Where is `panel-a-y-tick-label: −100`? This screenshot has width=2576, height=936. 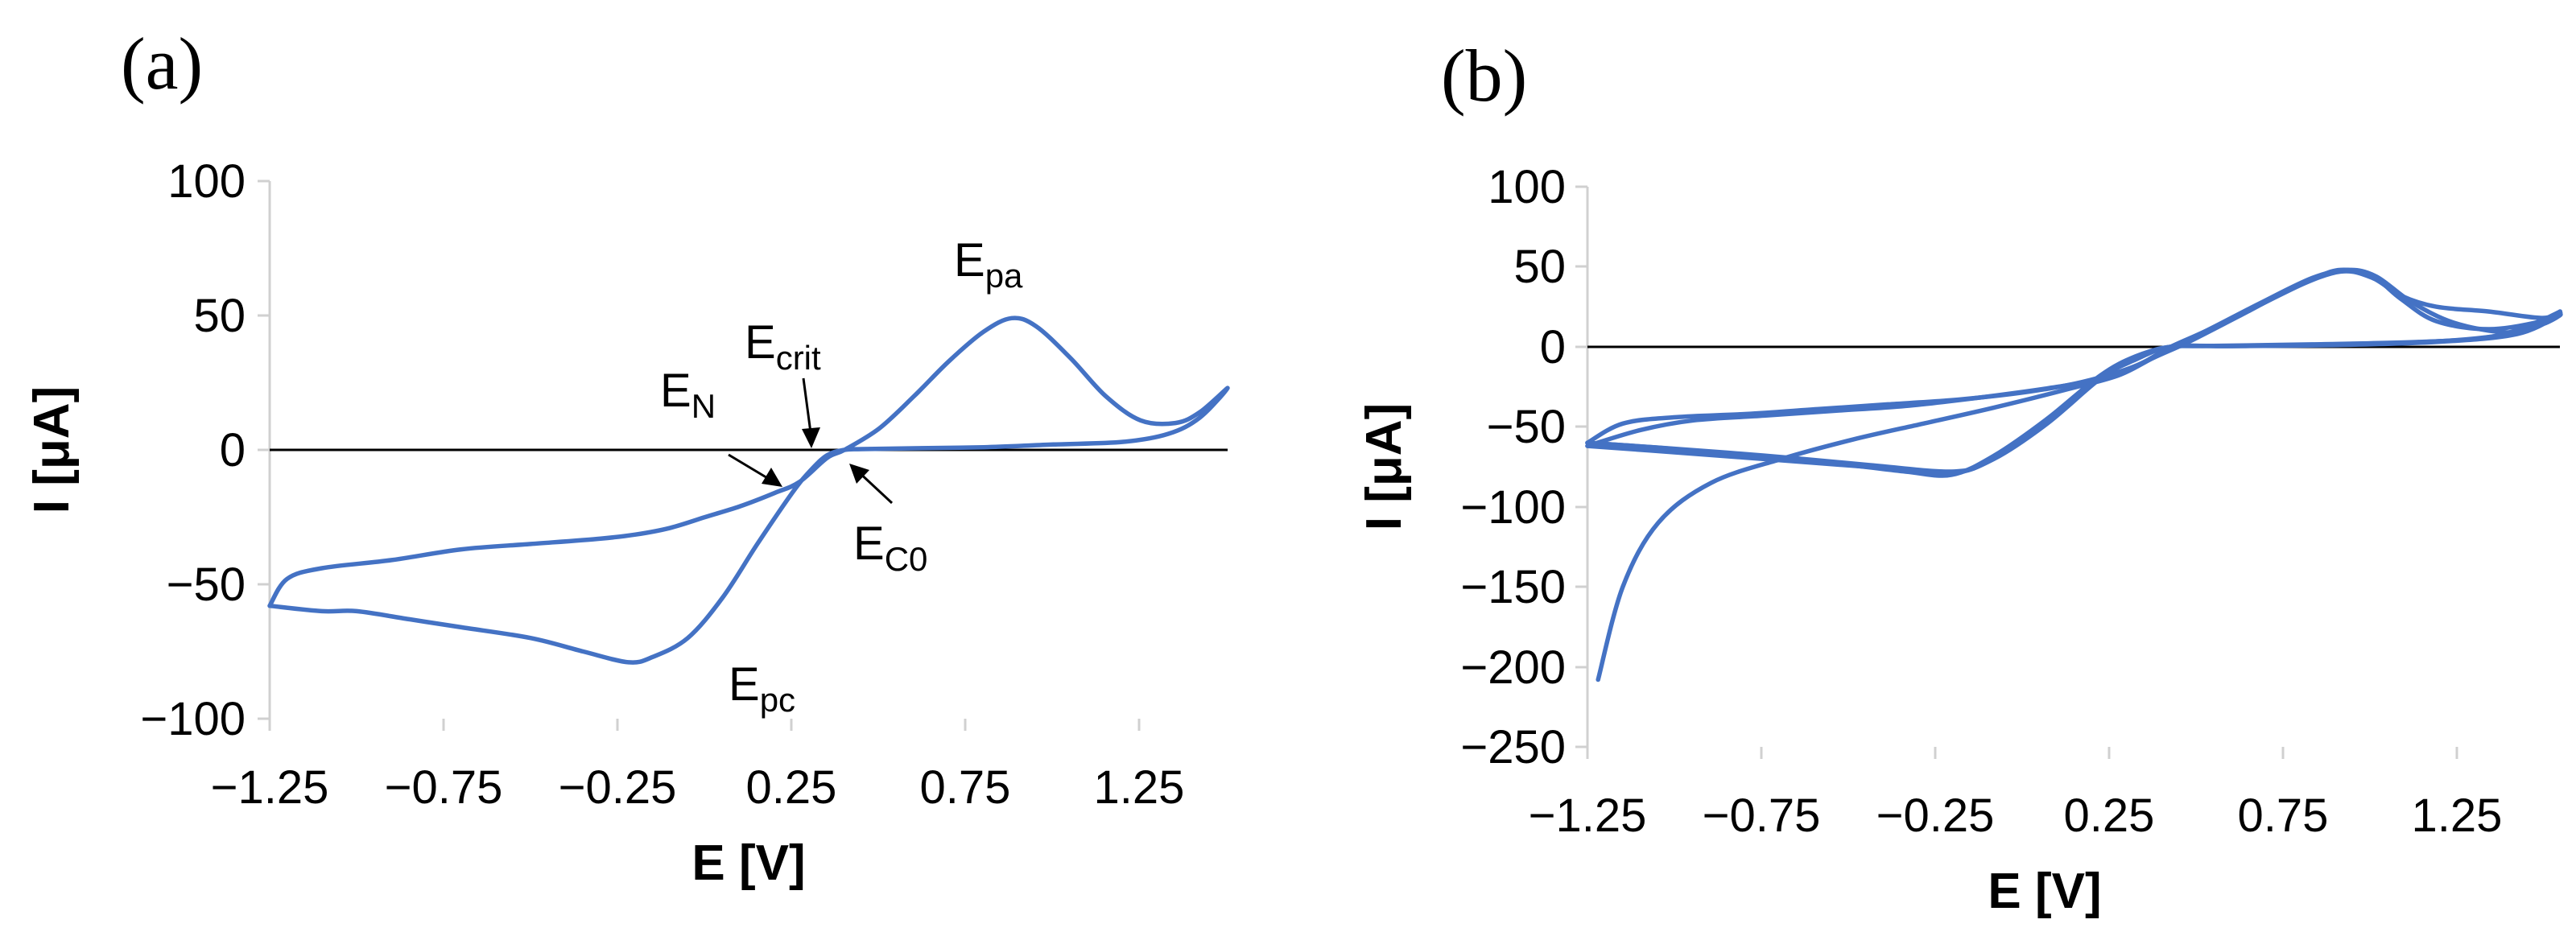
panel-a-y-tick-label: −100 is located at coordinates (193, 719).